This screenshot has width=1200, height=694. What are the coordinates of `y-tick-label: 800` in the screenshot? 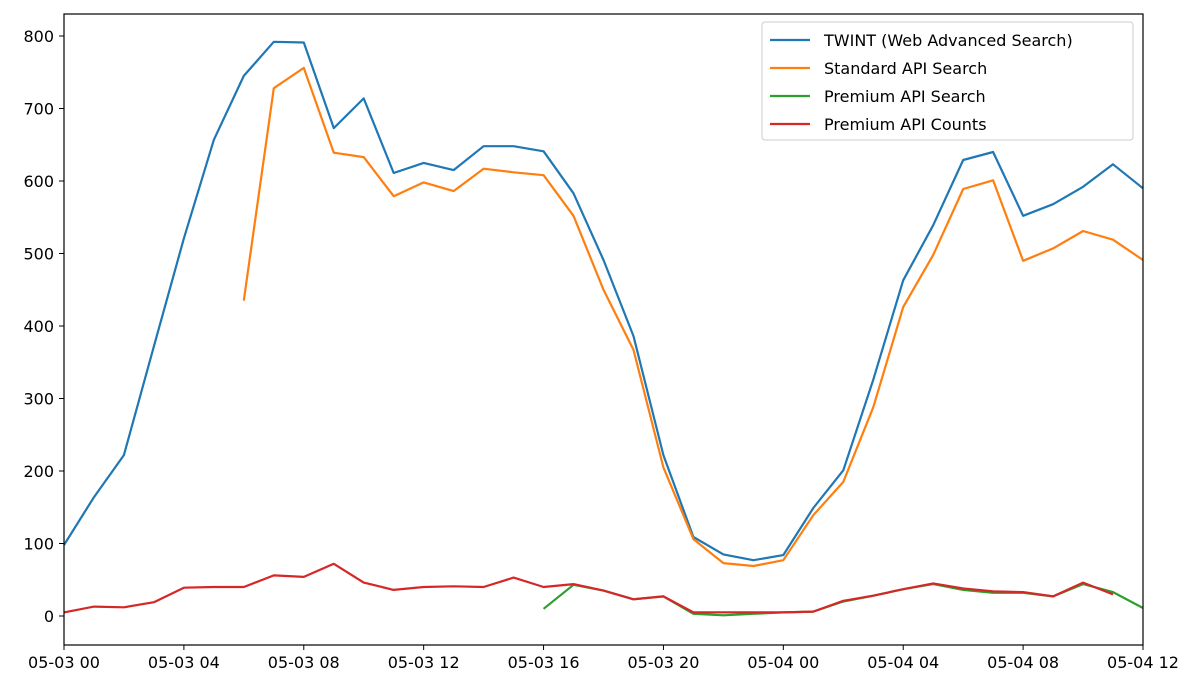 It's located at (38, 36).